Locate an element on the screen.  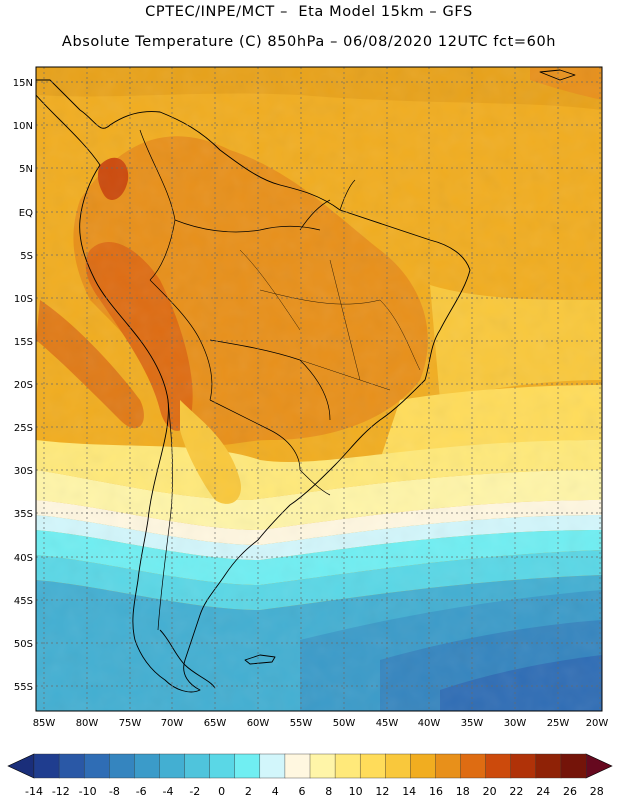
lat-label: 40S is located at coordinates (23, 558).